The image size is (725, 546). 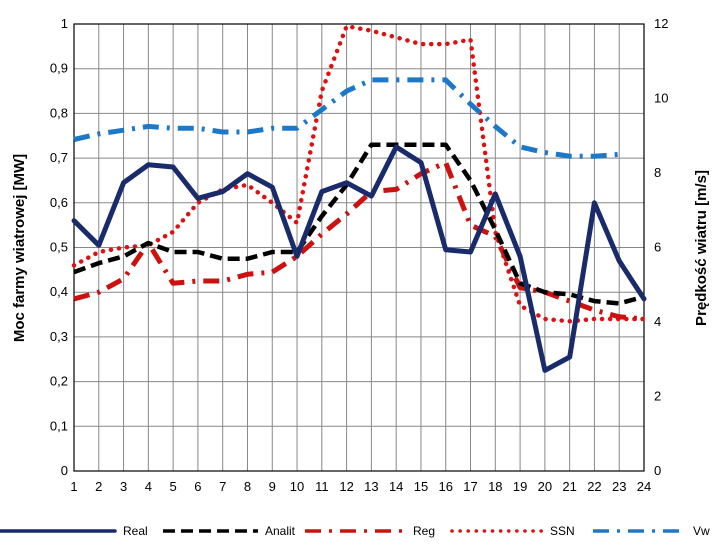 I want to click on x-tick-label: 3, so click(x=123, y=486).